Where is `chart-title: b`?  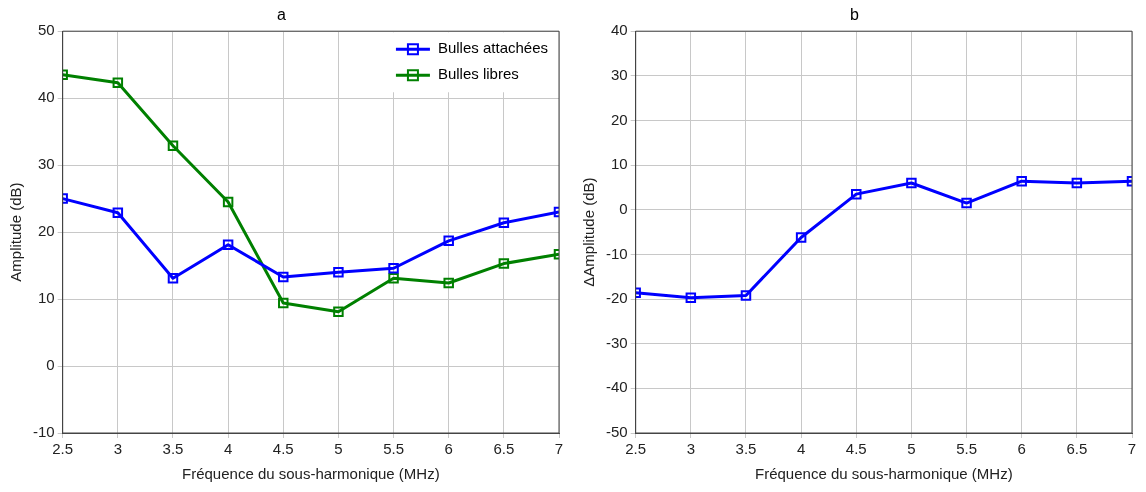
chart-title: b is located at coordinates (855, 15).